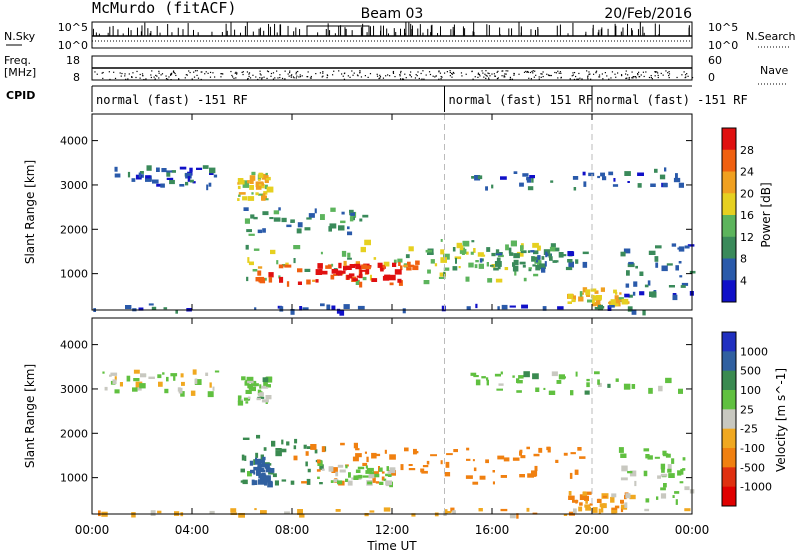 This screenshot has height=554, width=800. Describe the element at coordinates (774, 70) in the screenshot. I see `nave-label: Nave` at that location.